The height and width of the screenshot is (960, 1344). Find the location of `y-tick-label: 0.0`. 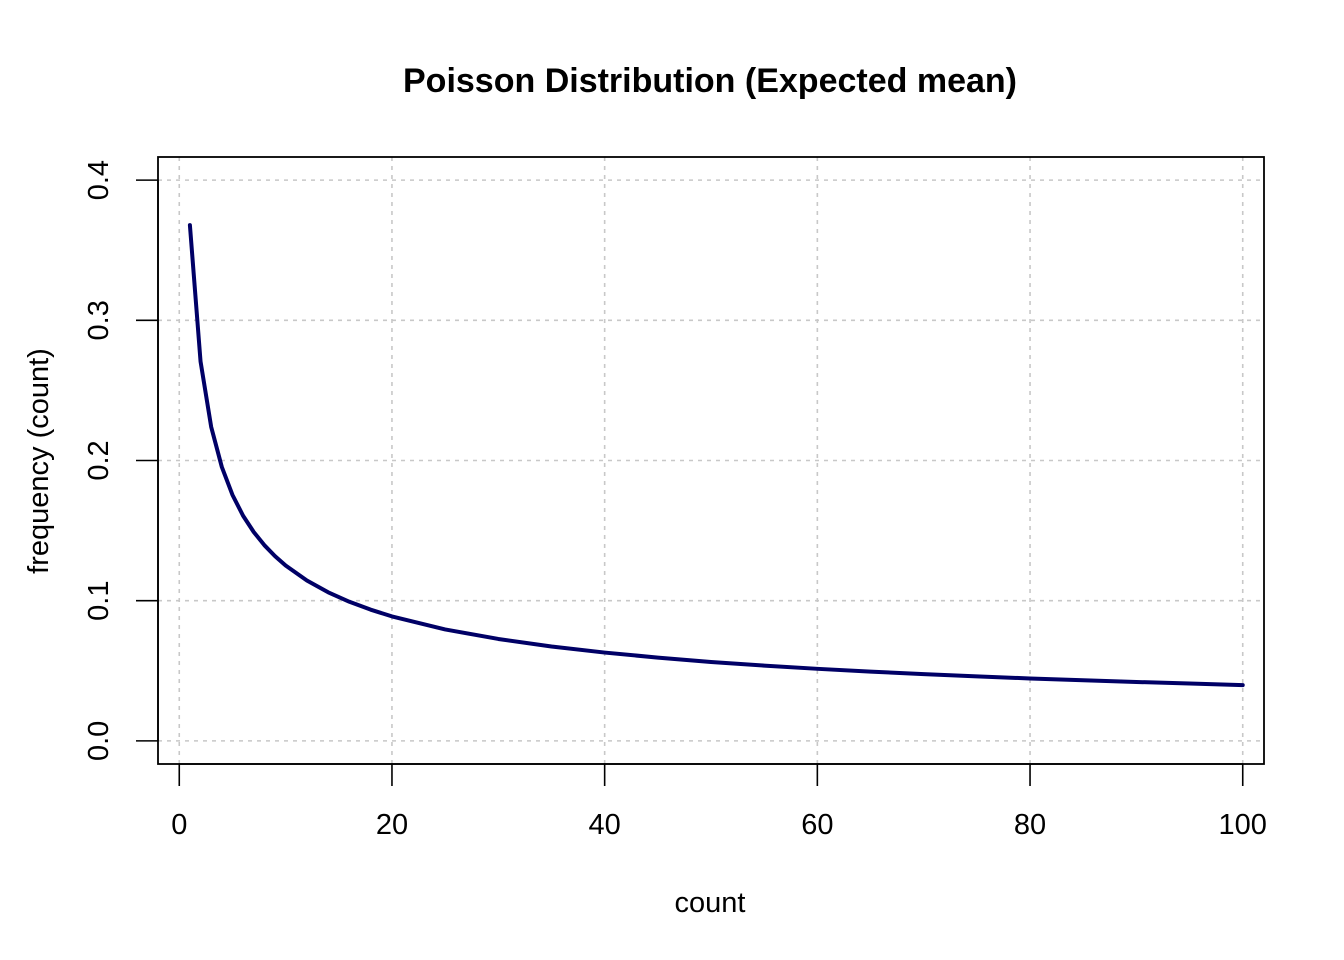

y-tick-label: 0.0 is located at coordinates (99, 741).